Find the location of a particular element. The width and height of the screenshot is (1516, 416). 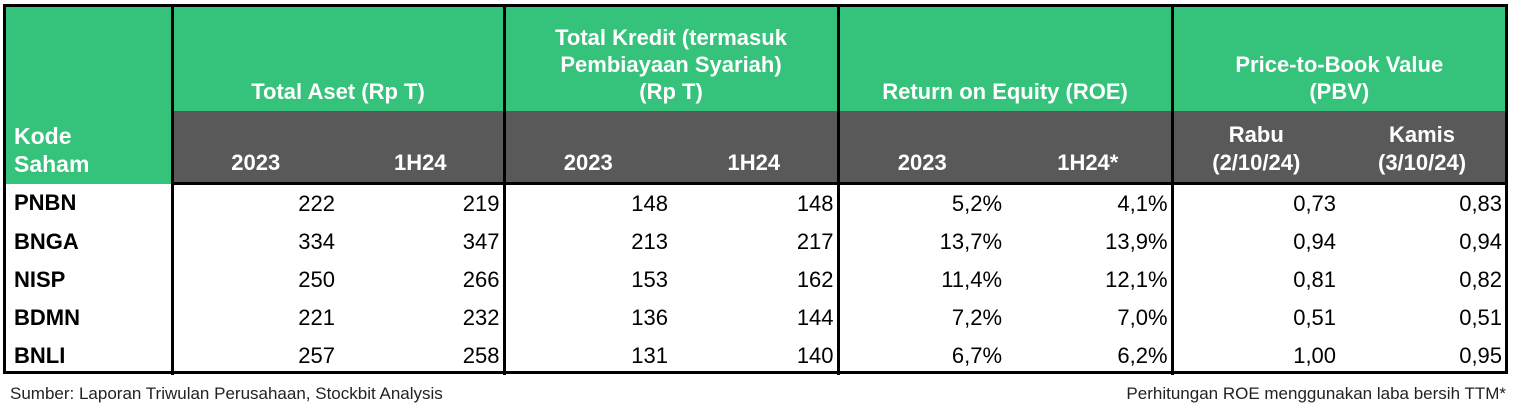

value-cell: 12,1% is located at coordinates (1089, 280).